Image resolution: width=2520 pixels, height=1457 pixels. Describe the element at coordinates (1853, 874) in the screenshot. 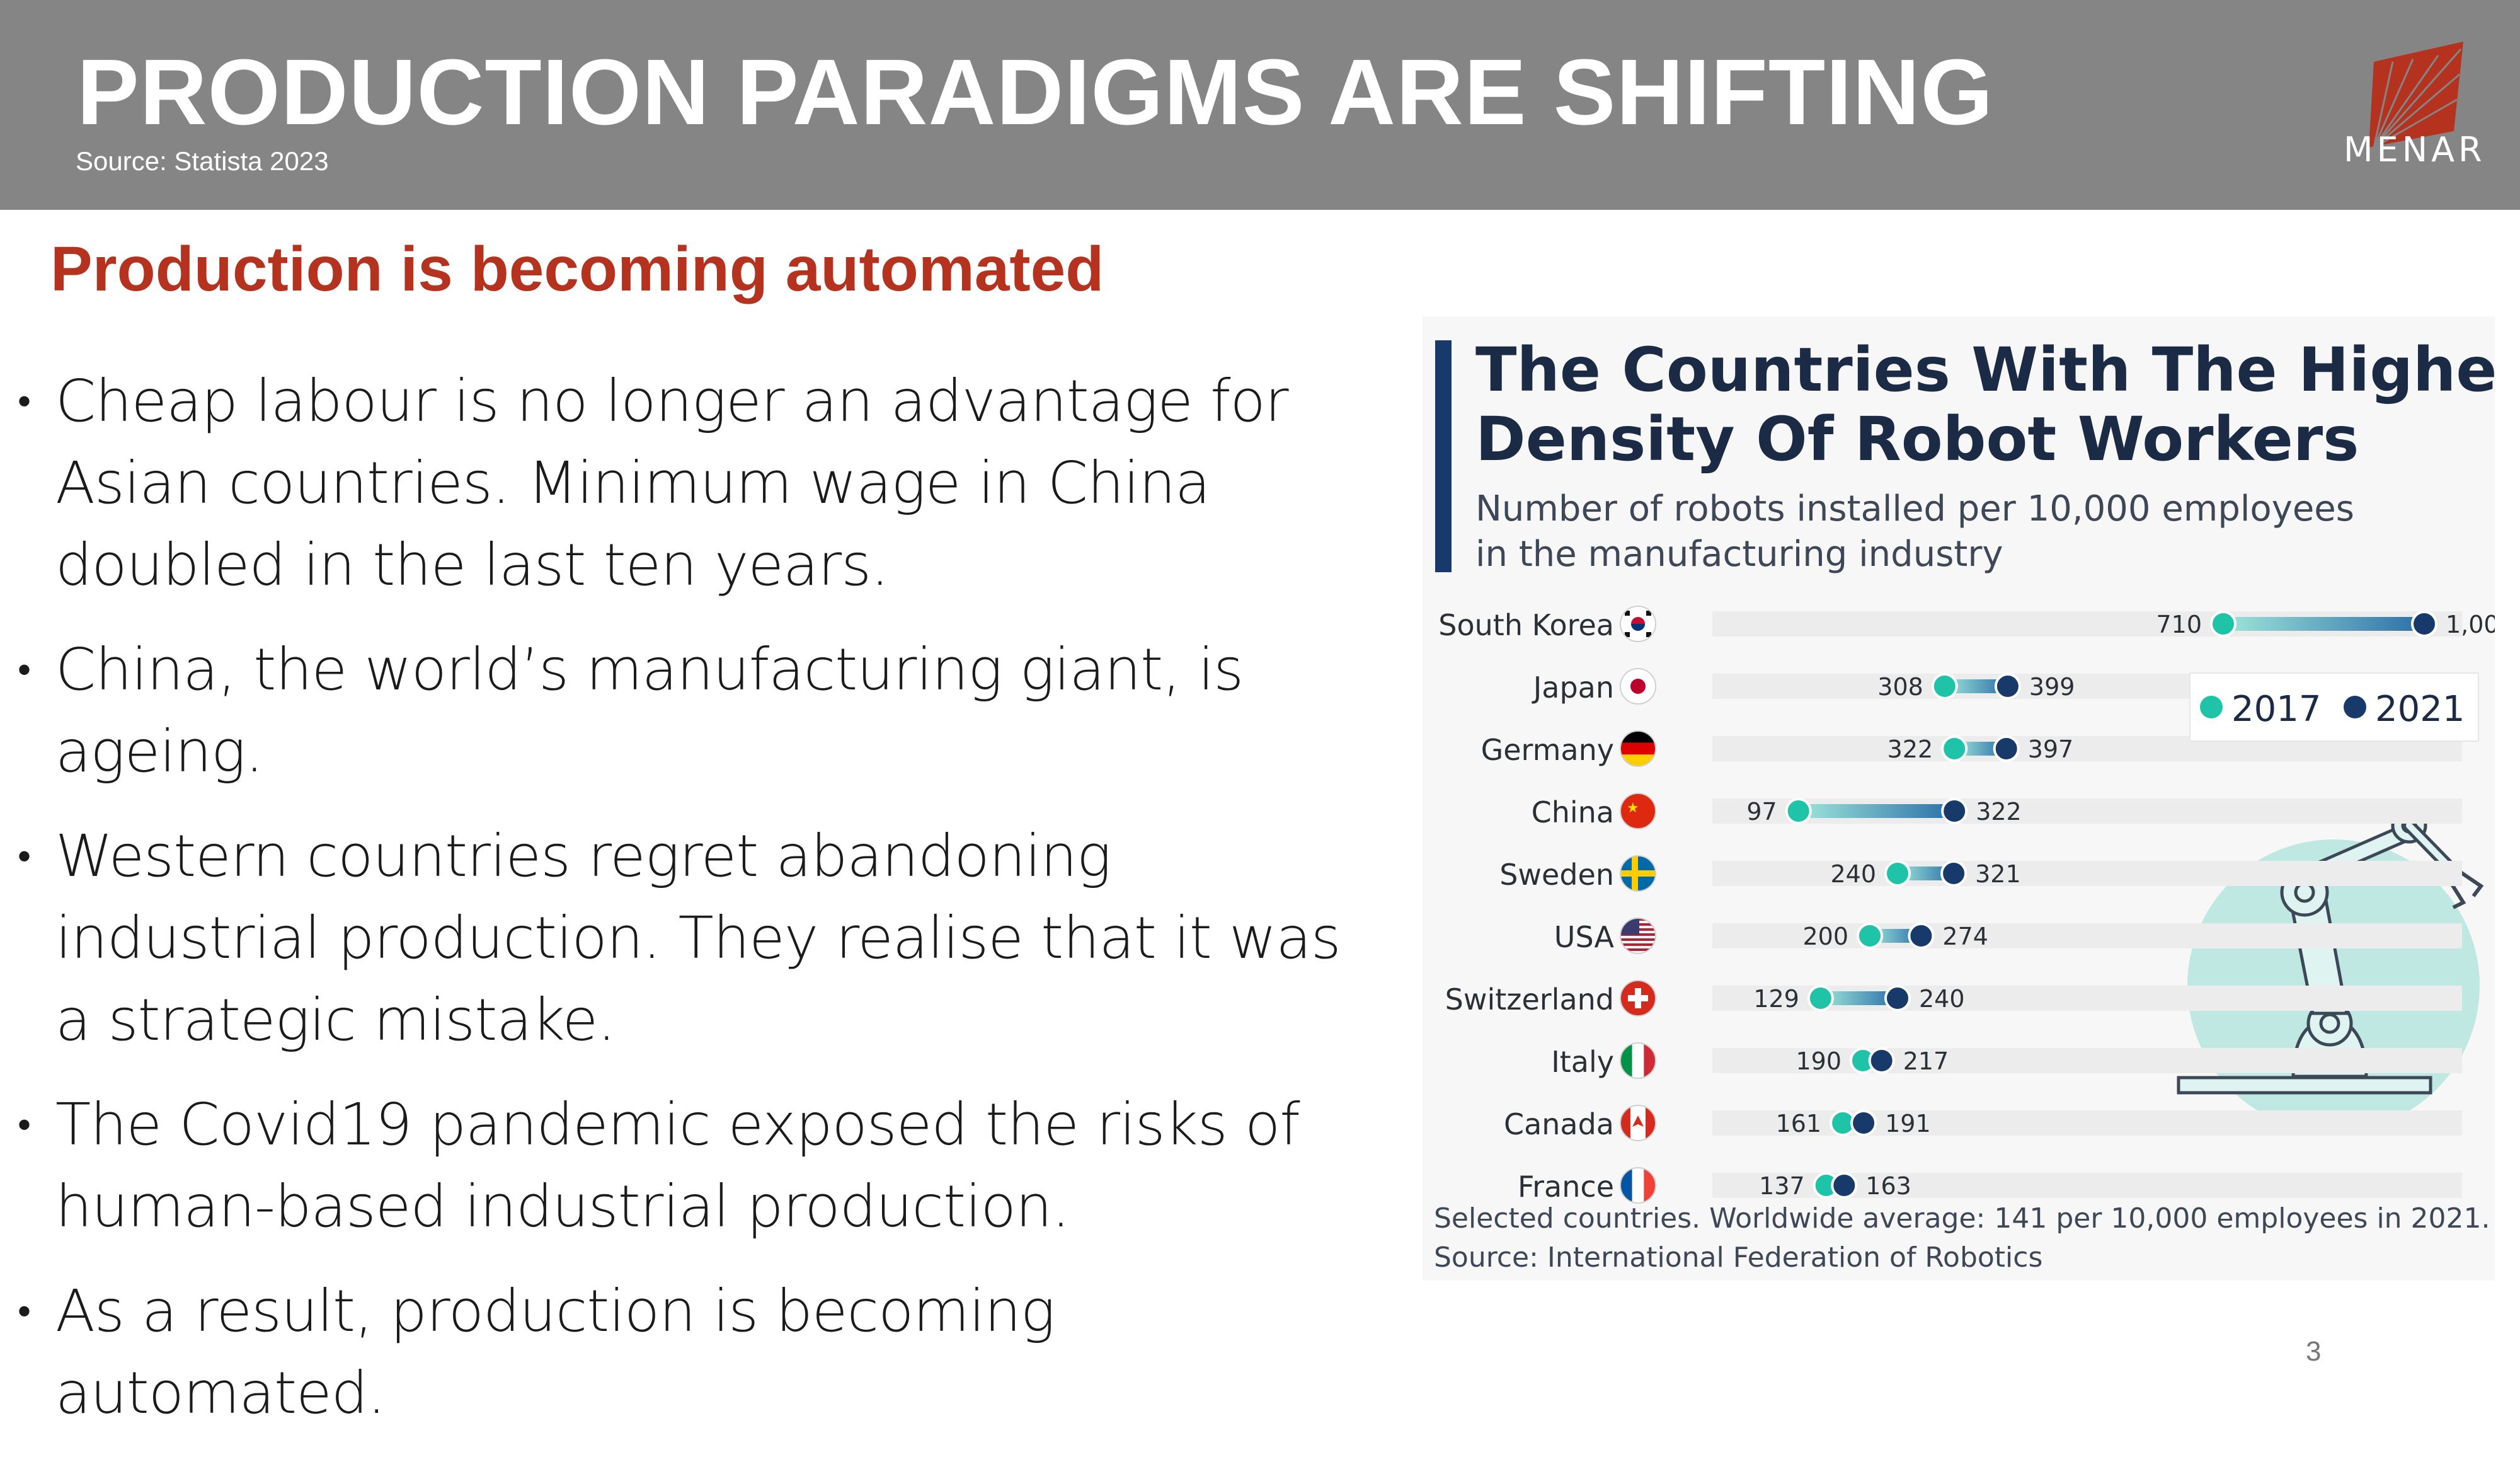

I see `value-label-2017: 240` at that location.